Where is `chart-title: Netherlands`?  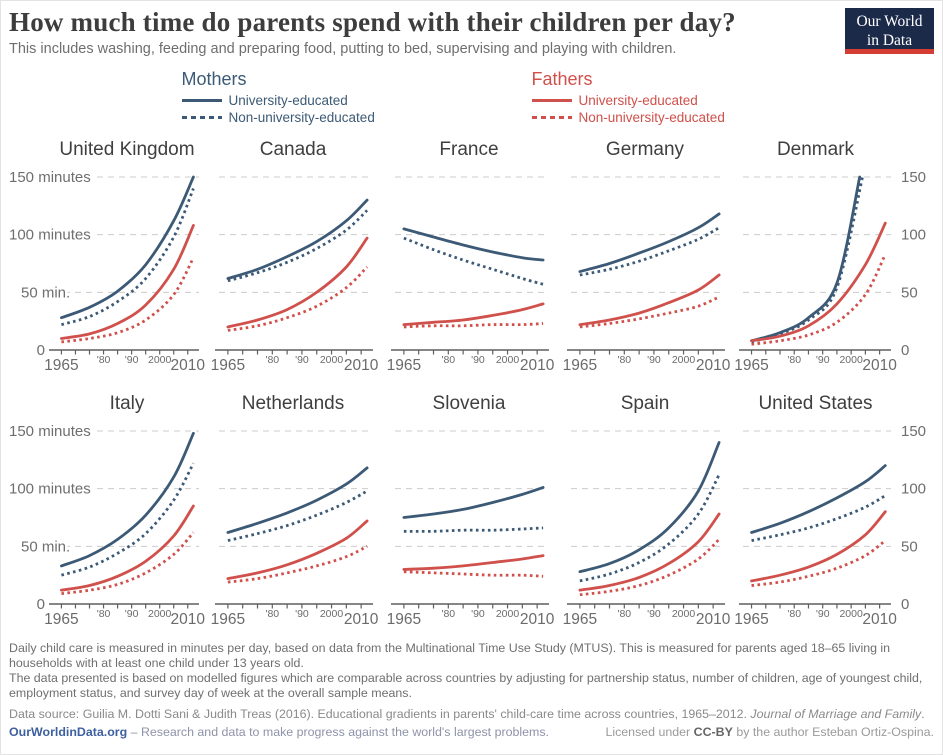
chart-title: Netherlands is located at coordinates (293, 404).